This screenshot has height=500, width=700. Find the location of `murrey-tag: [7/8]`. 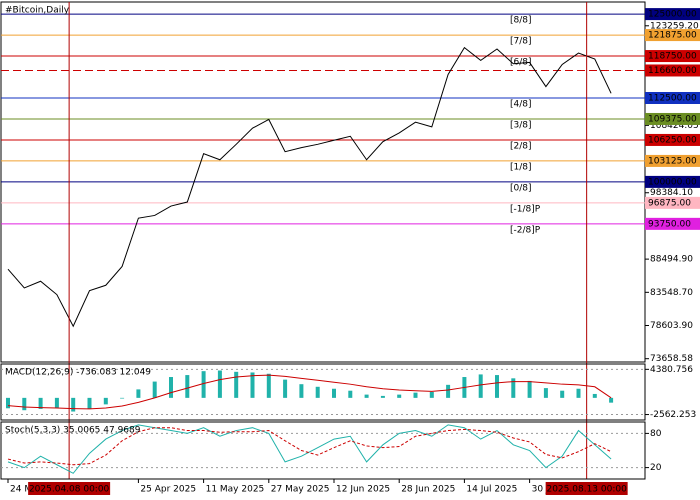

murrey-tag: [7/8] is located at coordinates (521, 42).